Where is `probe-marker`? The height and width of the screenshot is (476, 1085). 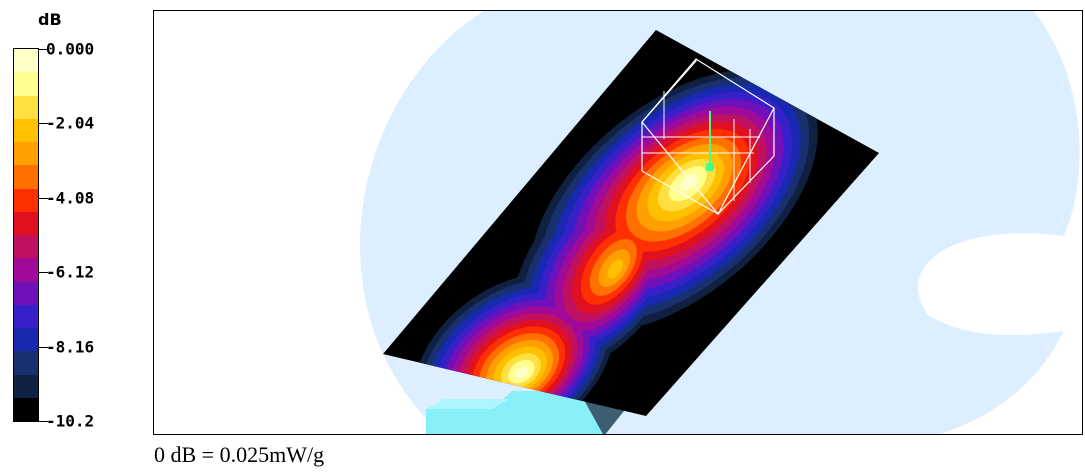 probe-marker is located at coordinates (710, 141).